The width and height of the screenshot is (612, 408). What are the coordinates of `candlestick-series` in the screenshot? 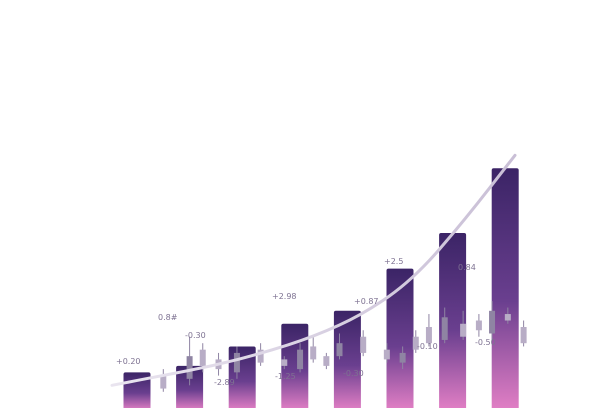 It's located at (343, 346).